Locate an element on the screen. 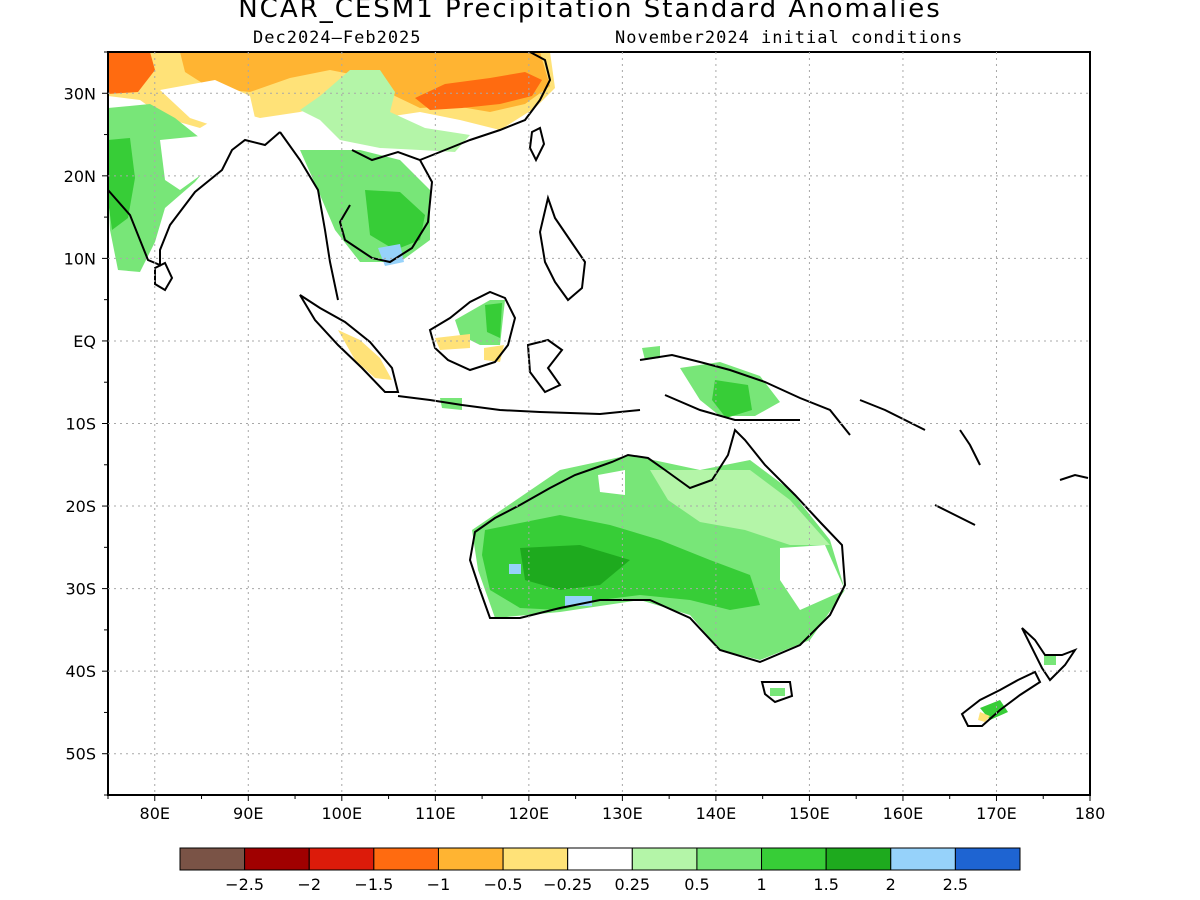 This screenshot has width=1200, height=900. lon-tick-label: 140E is located at coordinates (716, 813).